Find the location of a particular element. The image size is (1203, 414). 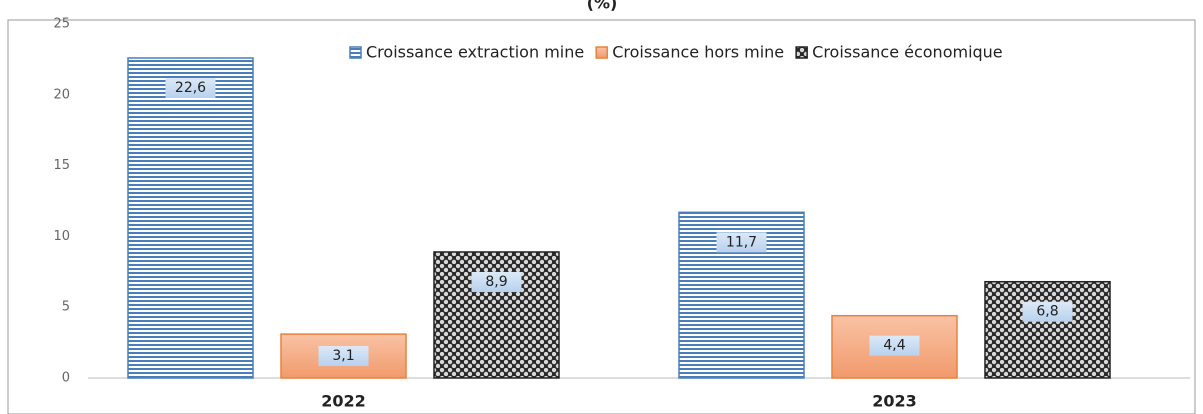

y-tick-label: 10 is located at coordinates (61, 236).